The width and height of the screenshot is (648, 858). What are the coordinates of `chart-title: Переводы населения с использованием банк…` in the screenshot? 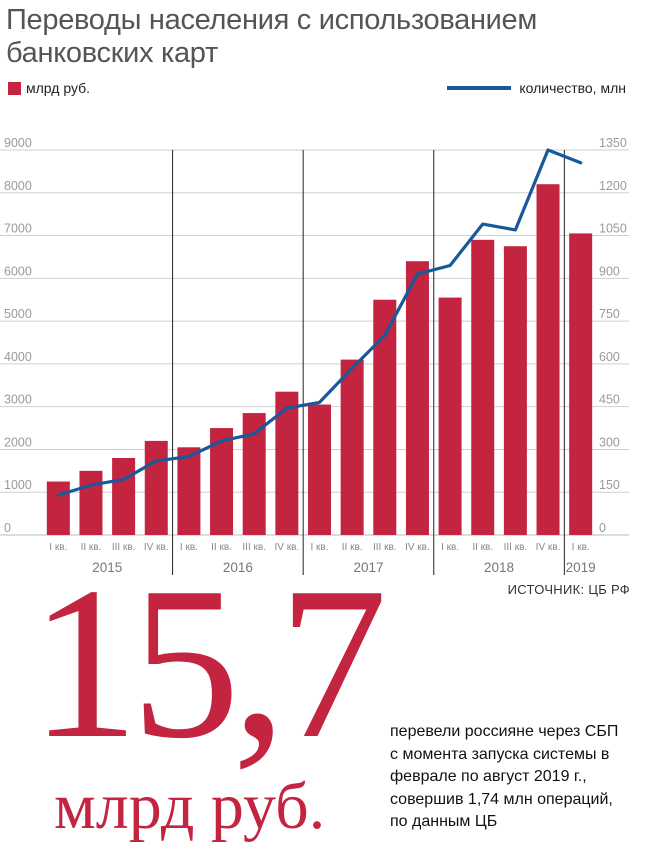 It's located at (272, 36).